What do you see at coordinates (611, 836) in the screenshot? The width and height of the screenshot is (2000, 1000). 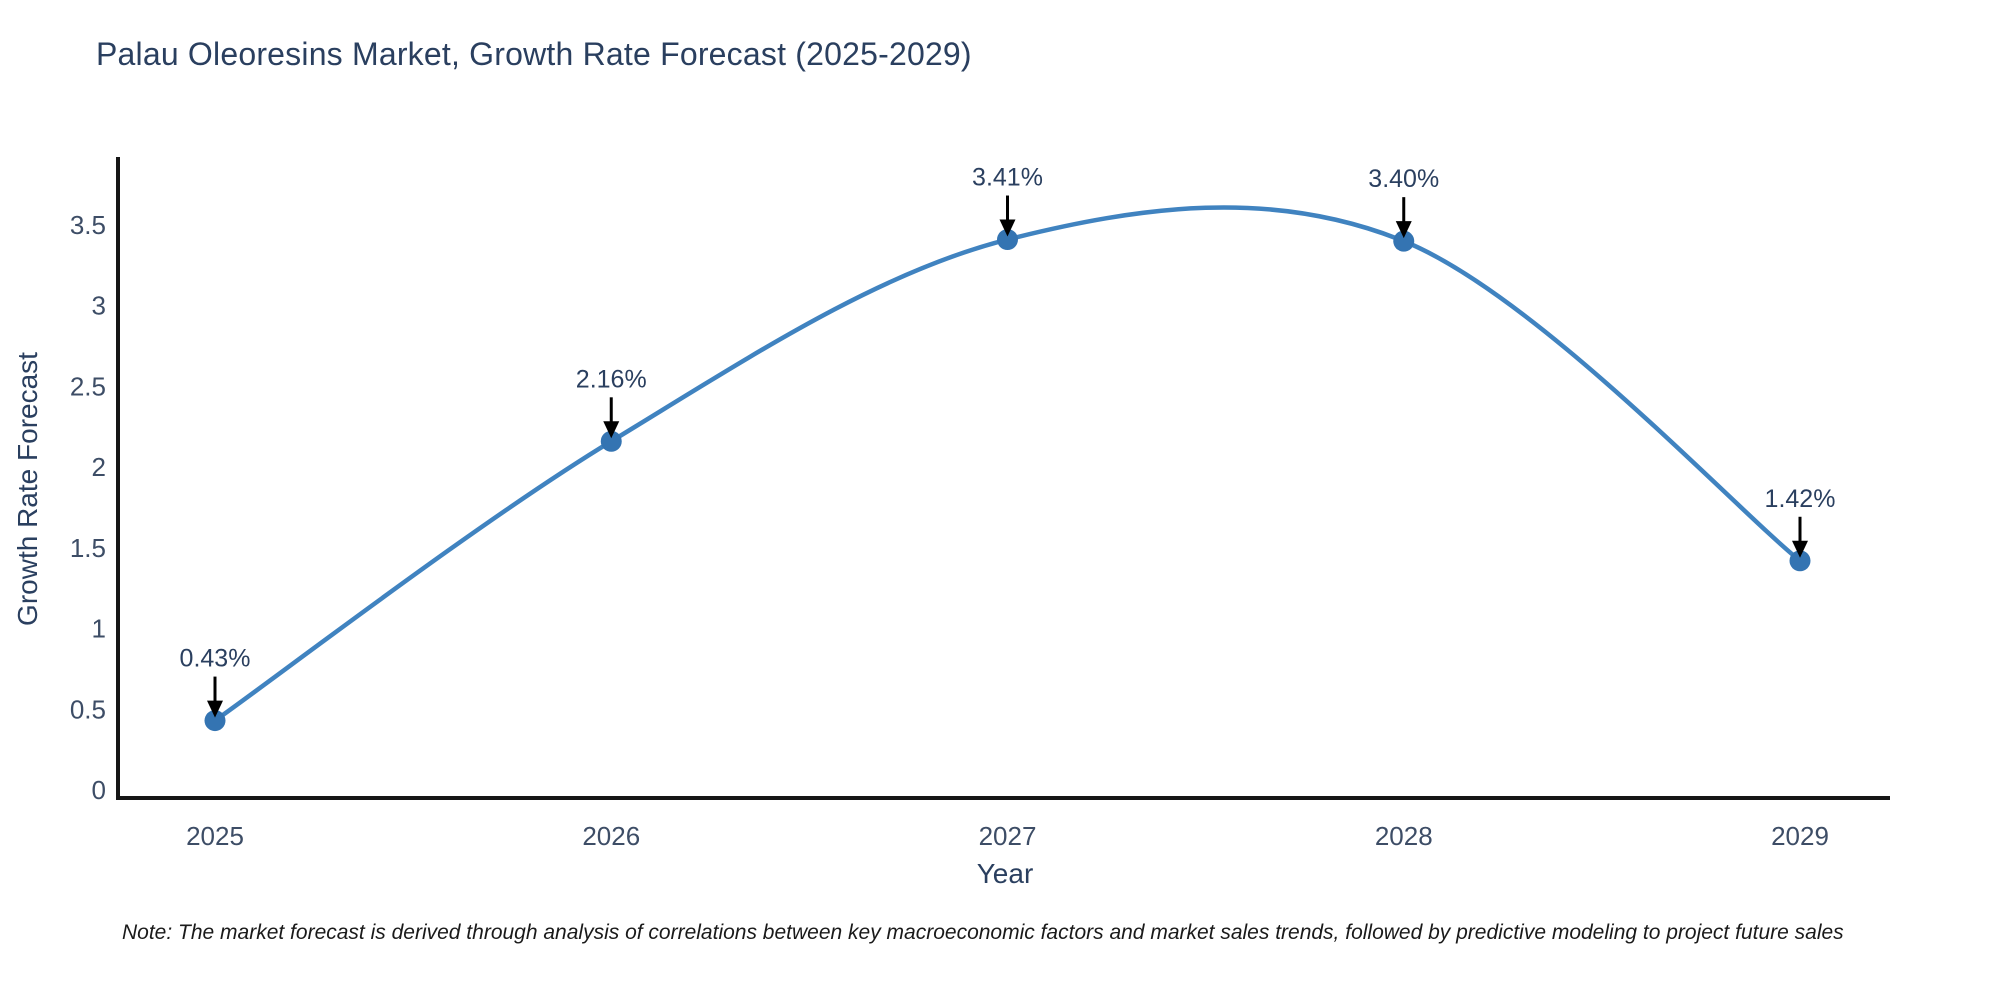 I see `x-tick-label: 2026` at bounding box center [611, 836].